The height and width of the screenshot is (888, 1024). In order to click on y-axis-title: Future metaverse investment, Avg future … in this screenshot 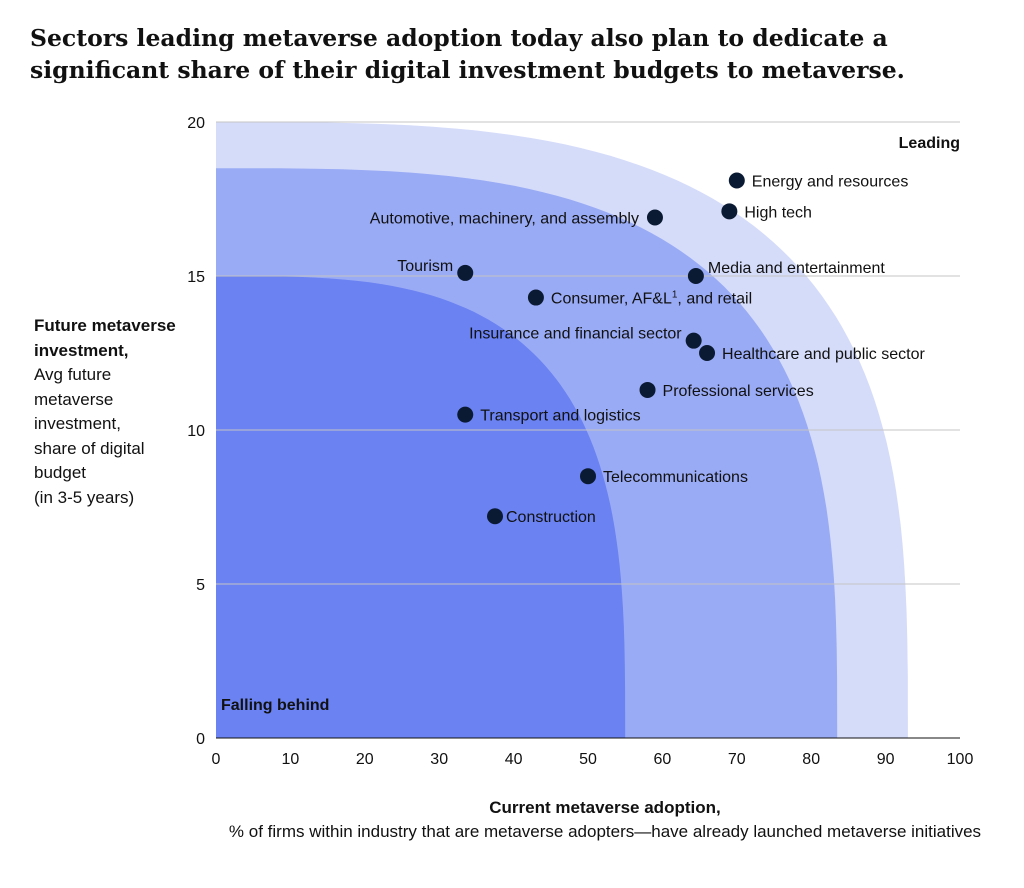, I will do `click(109, 412)`.